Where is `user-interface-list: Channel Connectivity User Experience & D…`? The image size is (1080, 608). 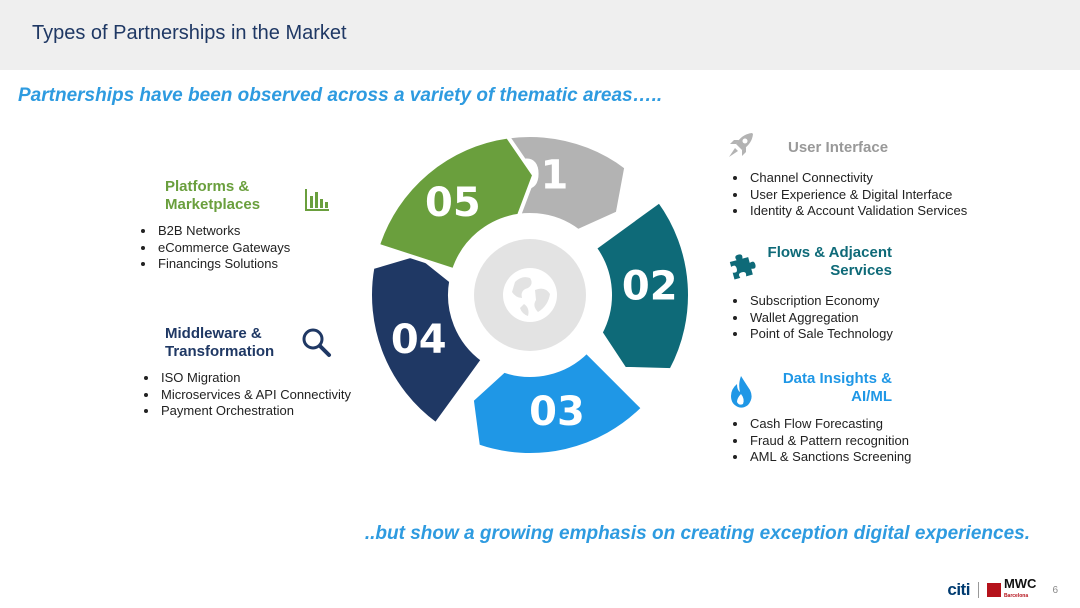 user-interface-list: Channel Connectivity User Experience & D… is located at coordinates (848, 195).